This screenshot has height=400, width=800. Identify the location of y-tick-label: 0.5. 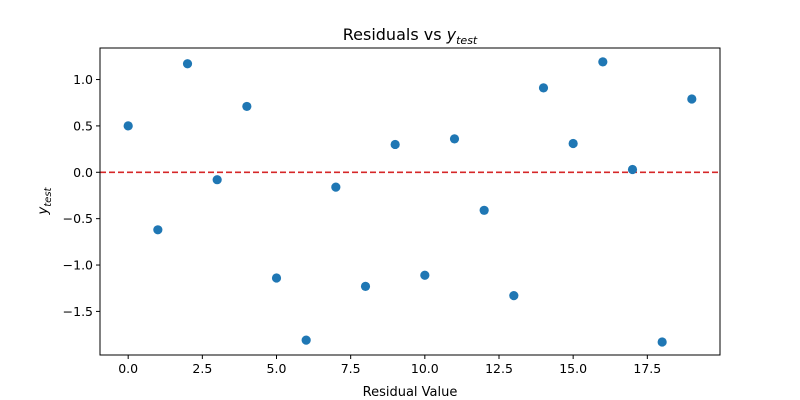
(83, 125).